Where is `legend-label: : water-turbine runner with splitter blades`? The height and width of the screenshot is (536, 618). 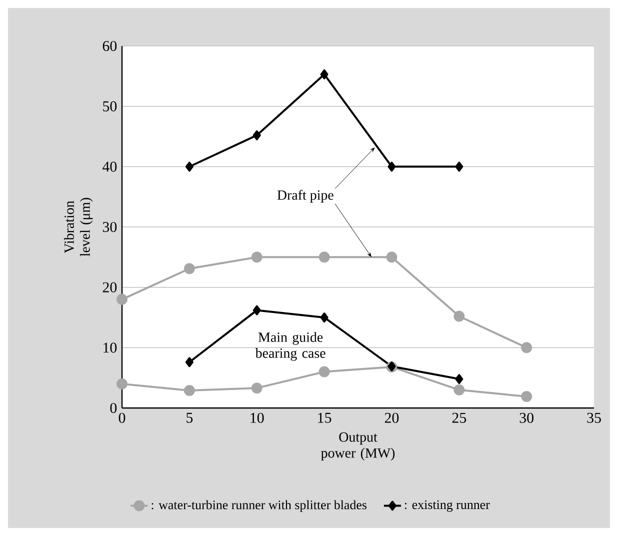 legend-label: : water-turbine runner with splitter blades is located at coordinates (259, 506).